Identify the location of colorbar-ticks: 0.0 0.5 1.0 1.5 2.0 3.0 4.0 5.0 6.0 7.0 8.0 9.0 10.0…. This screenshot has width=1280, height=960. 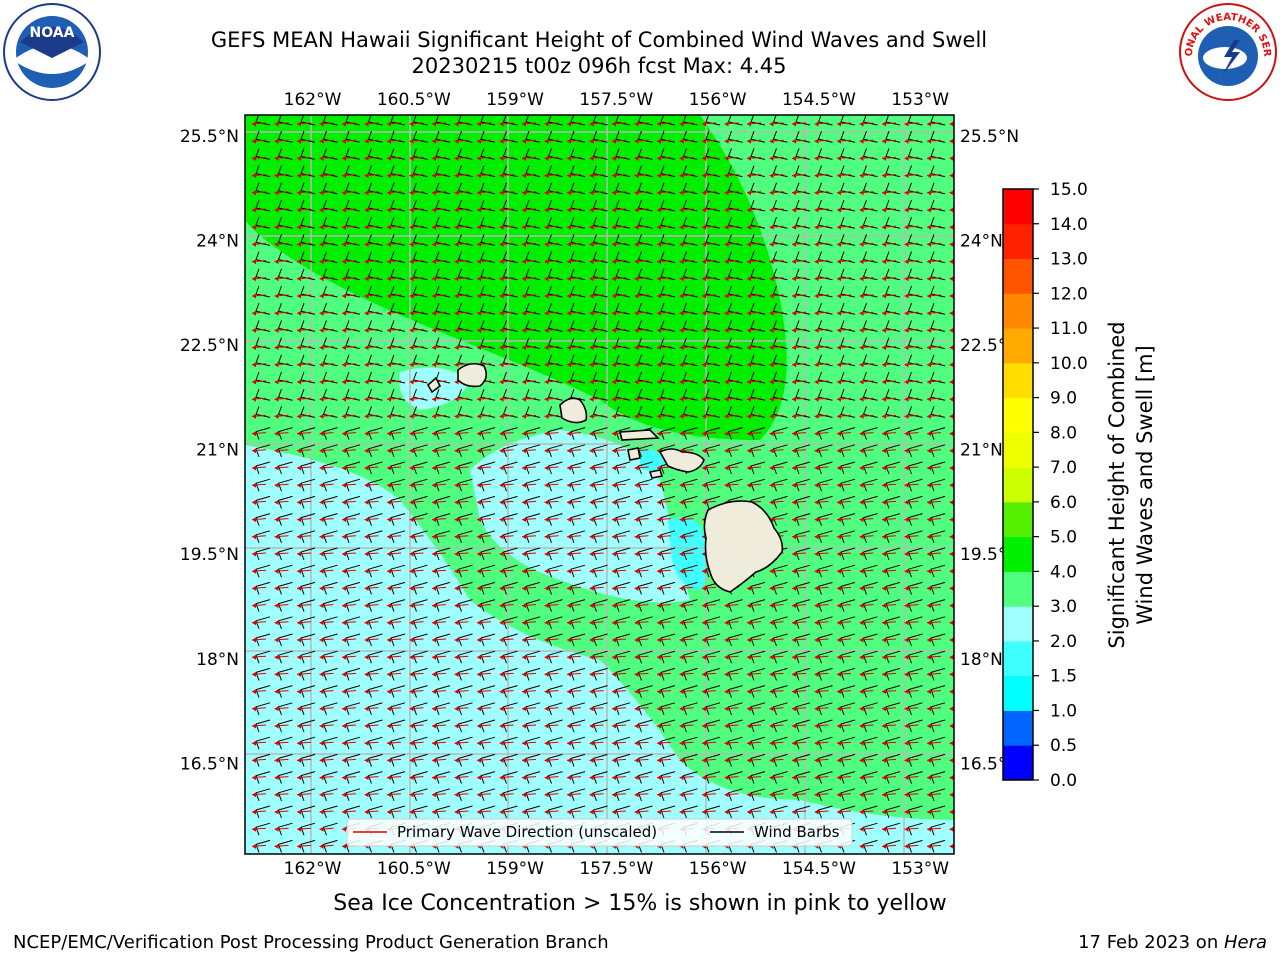
(1060, 485).